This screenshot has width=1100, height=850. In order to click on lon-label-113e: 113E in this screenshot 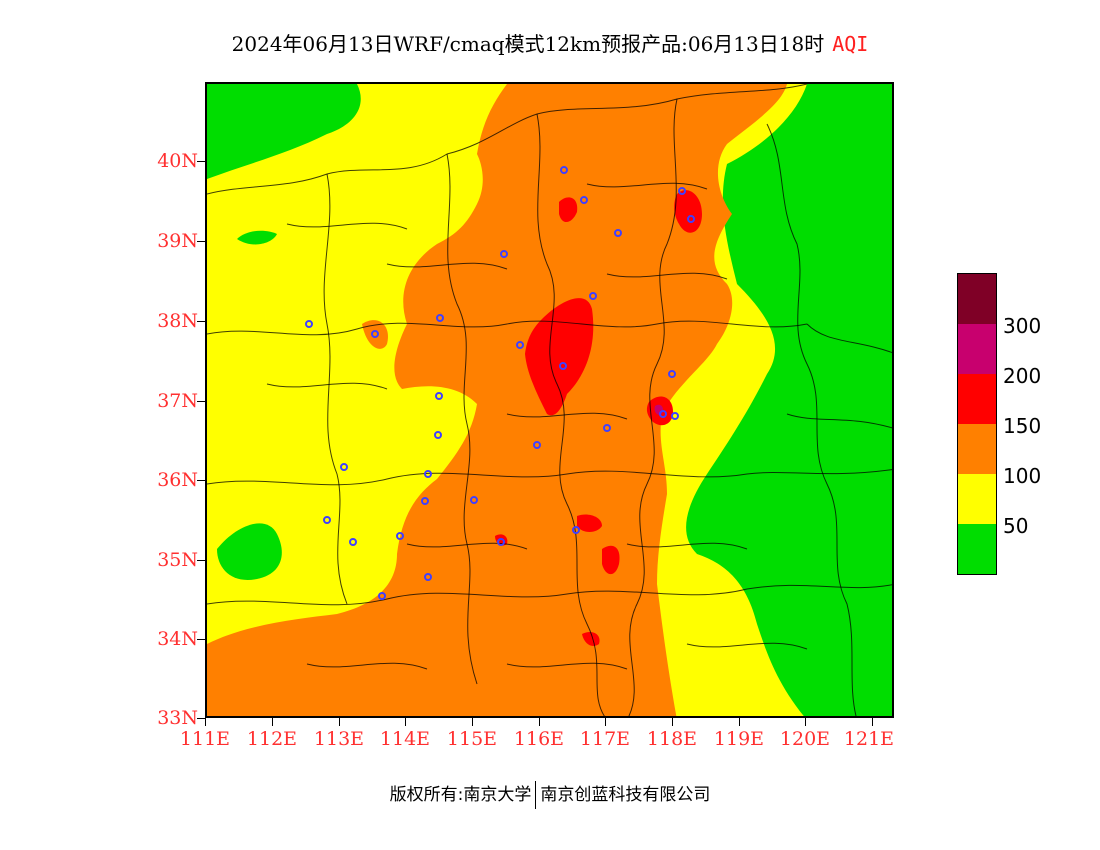, I will do `click(339, 739)`.